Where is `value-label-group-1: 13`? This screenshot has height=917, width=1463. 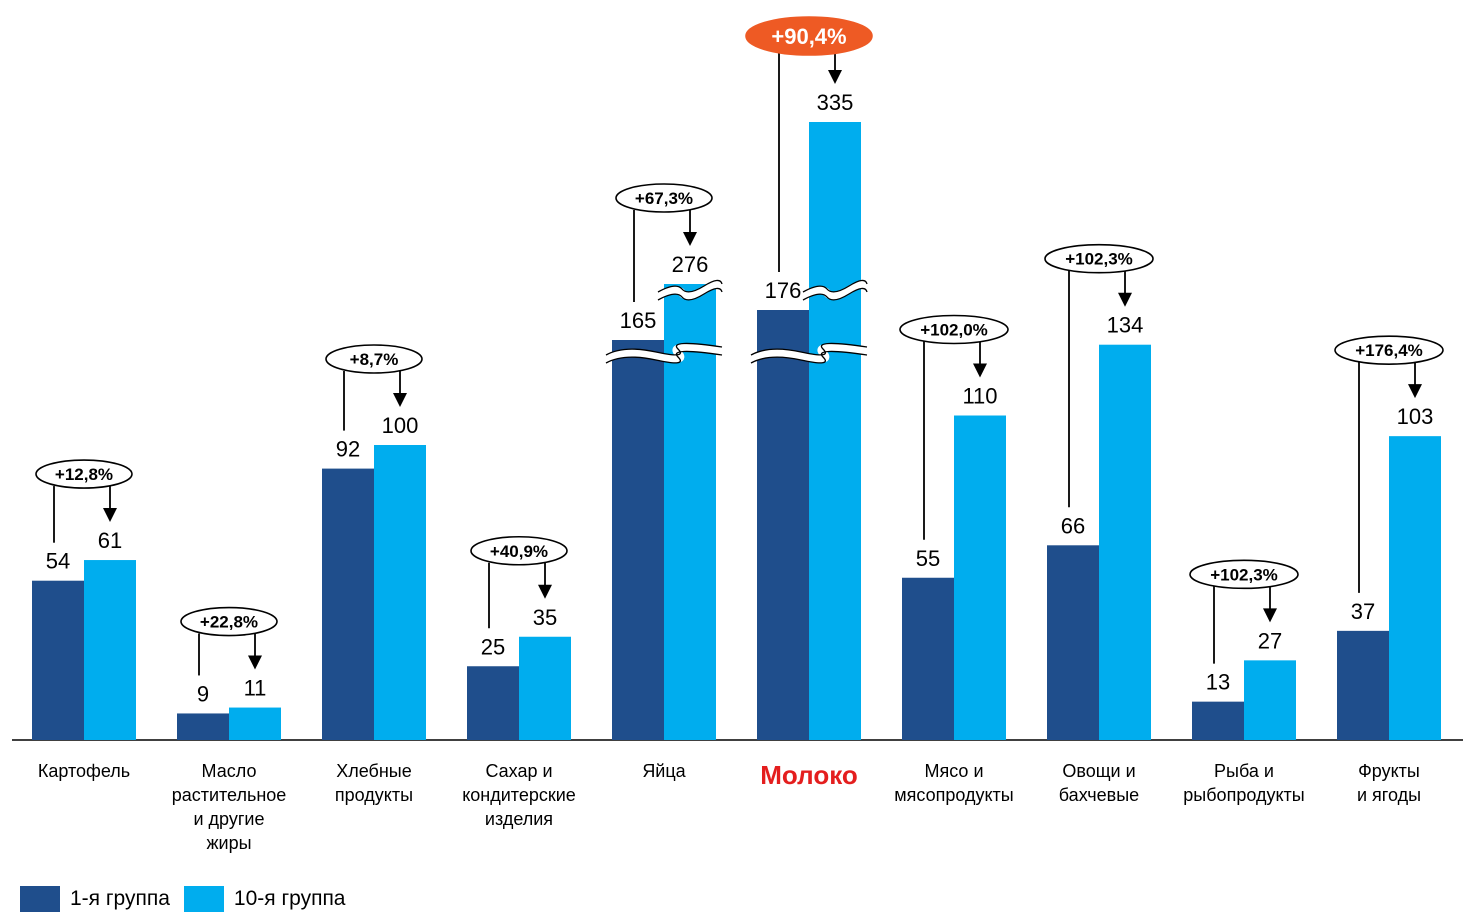
value-label-group-1: 13 is located at coordinates (1218, 682).